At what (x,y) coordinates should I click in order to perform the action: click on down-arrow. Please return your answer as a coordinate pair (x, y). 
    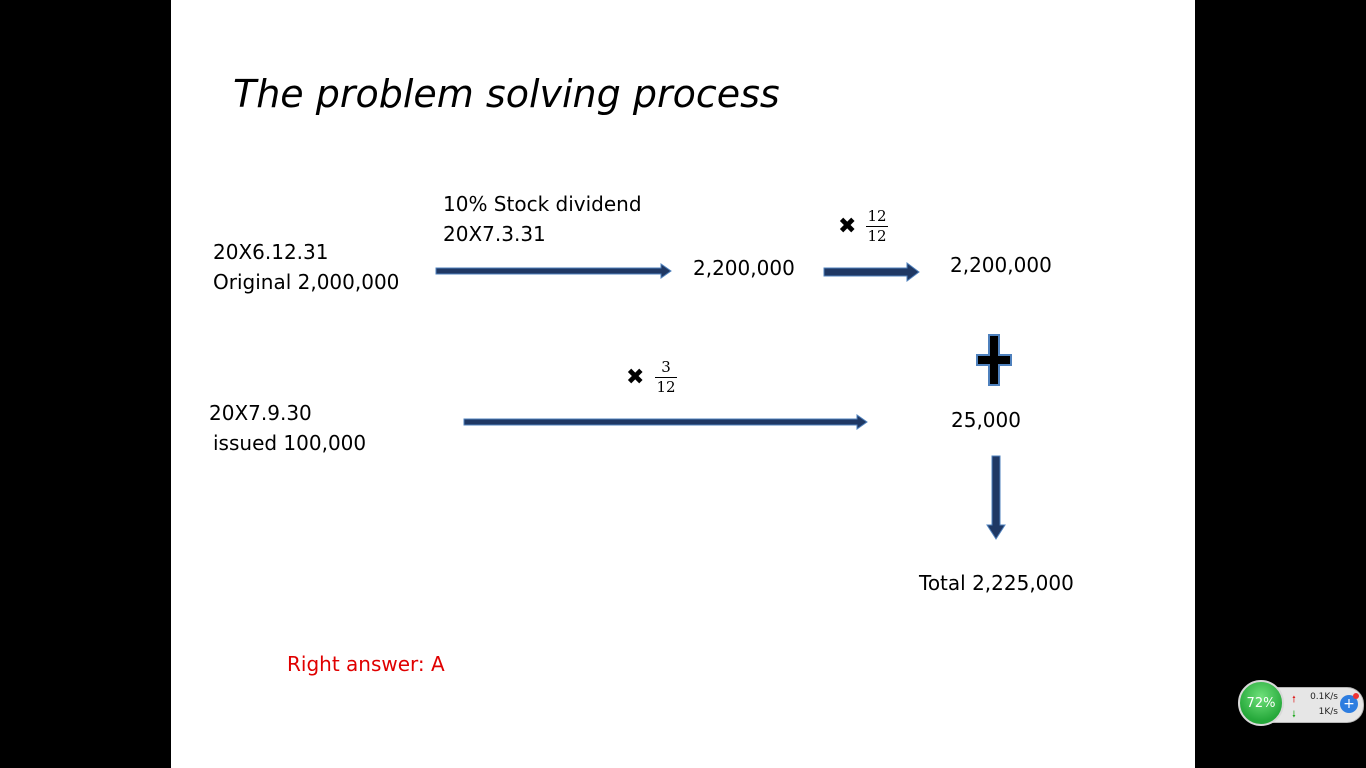
    Looking at the image, I should click on (996, 497).